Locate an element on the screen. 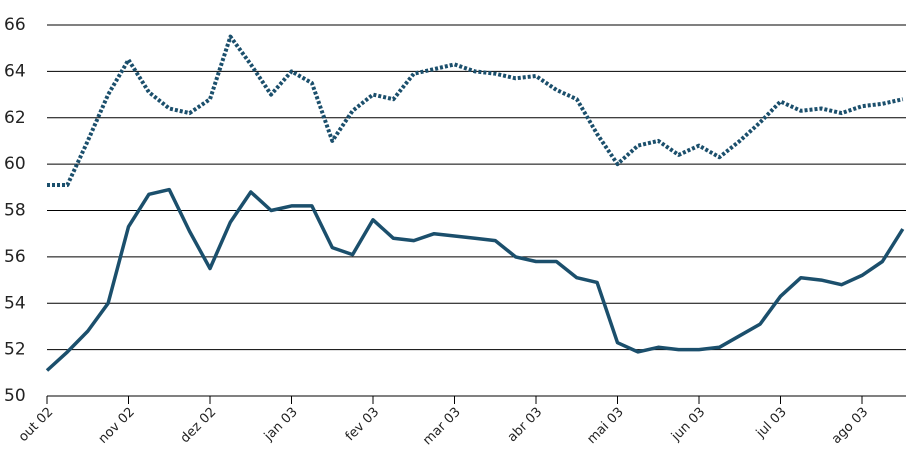  y-tick-label: 62 is located at coordinates (15, 118).